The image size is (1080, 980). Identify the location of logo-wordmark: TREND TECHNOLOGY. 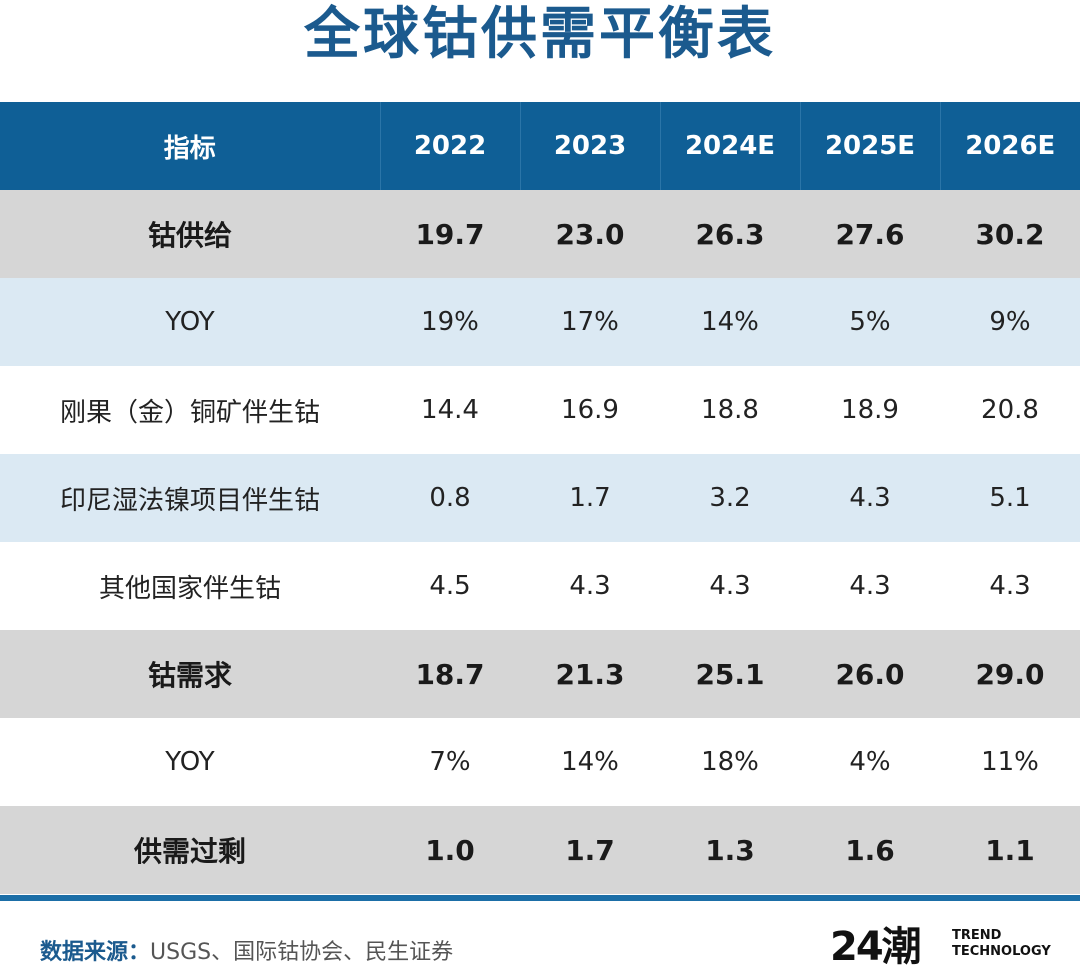
(1001, 944).